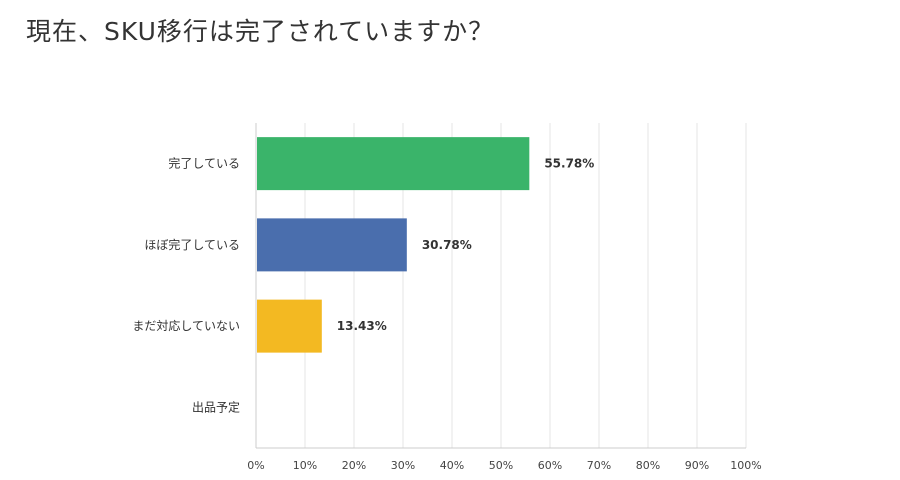 This screenshot has width=900, height=480. Describe the element at coordinates (452, 465) in the screenshot. I see `x-tick-label: 40%` at that location.